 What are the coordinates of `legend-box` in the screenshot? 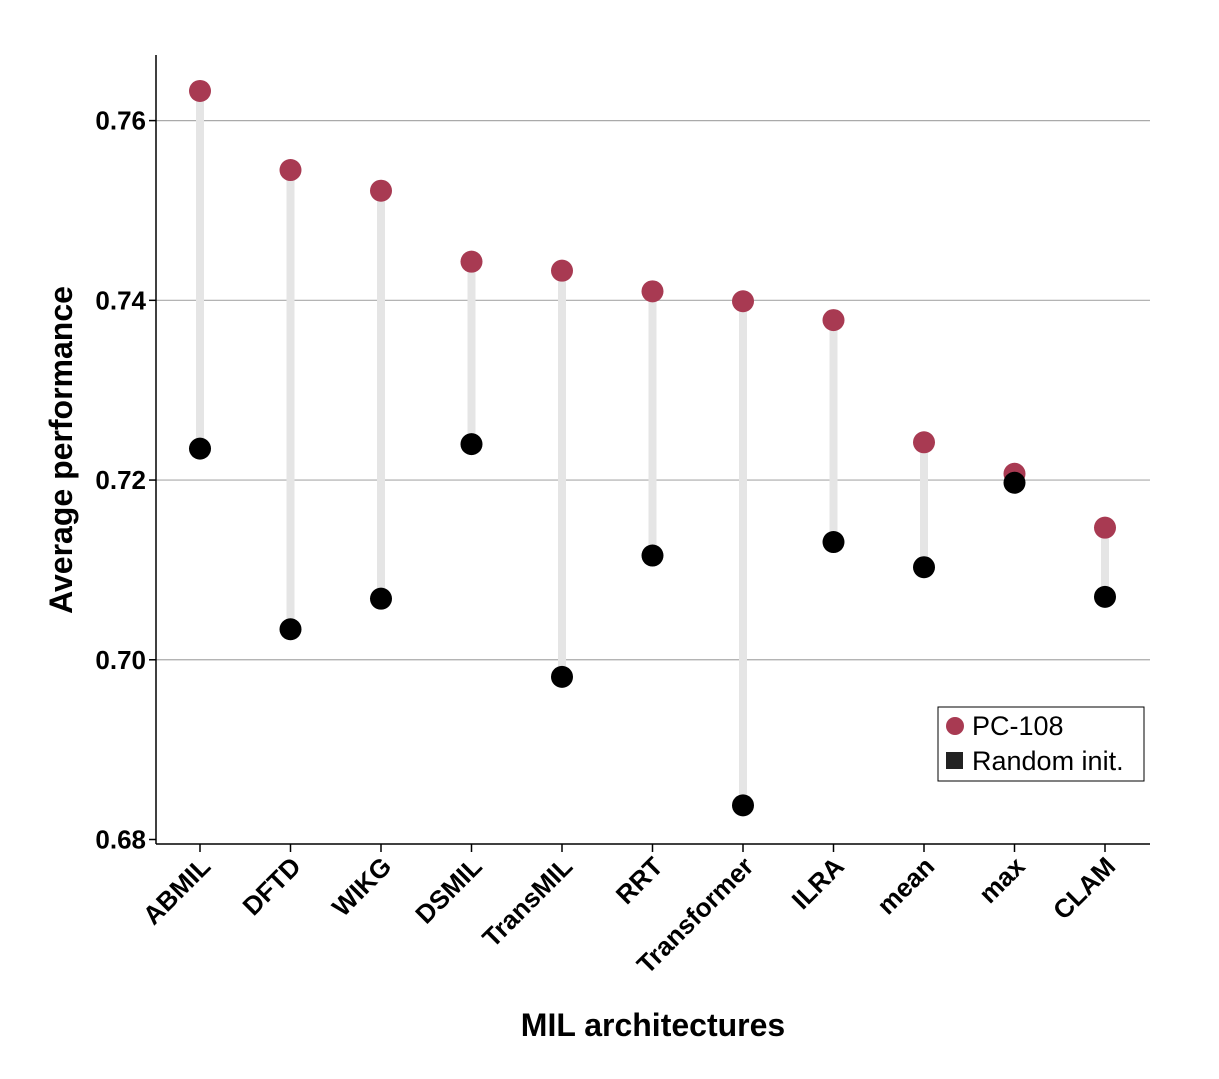 It's located at (1041, 744).